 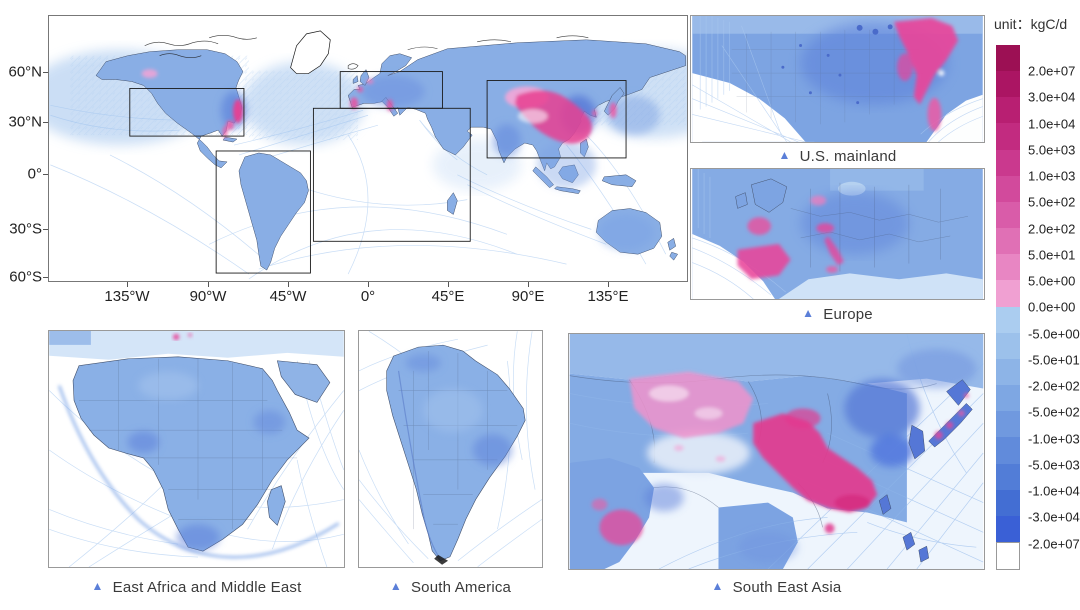 I want to click on caption-us-mainland: ▲ U.S. mainland, so click(x=837, y=156).